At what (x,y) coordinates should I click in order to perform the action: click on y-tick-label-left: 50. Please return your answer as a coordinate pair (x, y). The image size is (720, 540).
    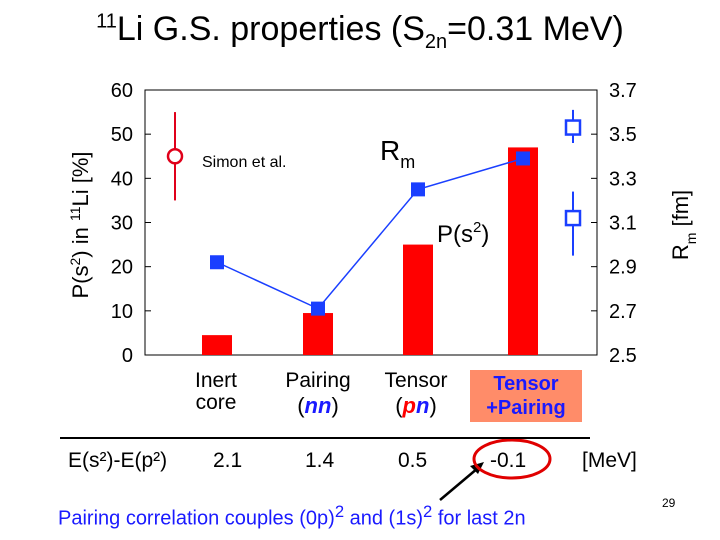
    Looking at the image, I should click on (122, 135).